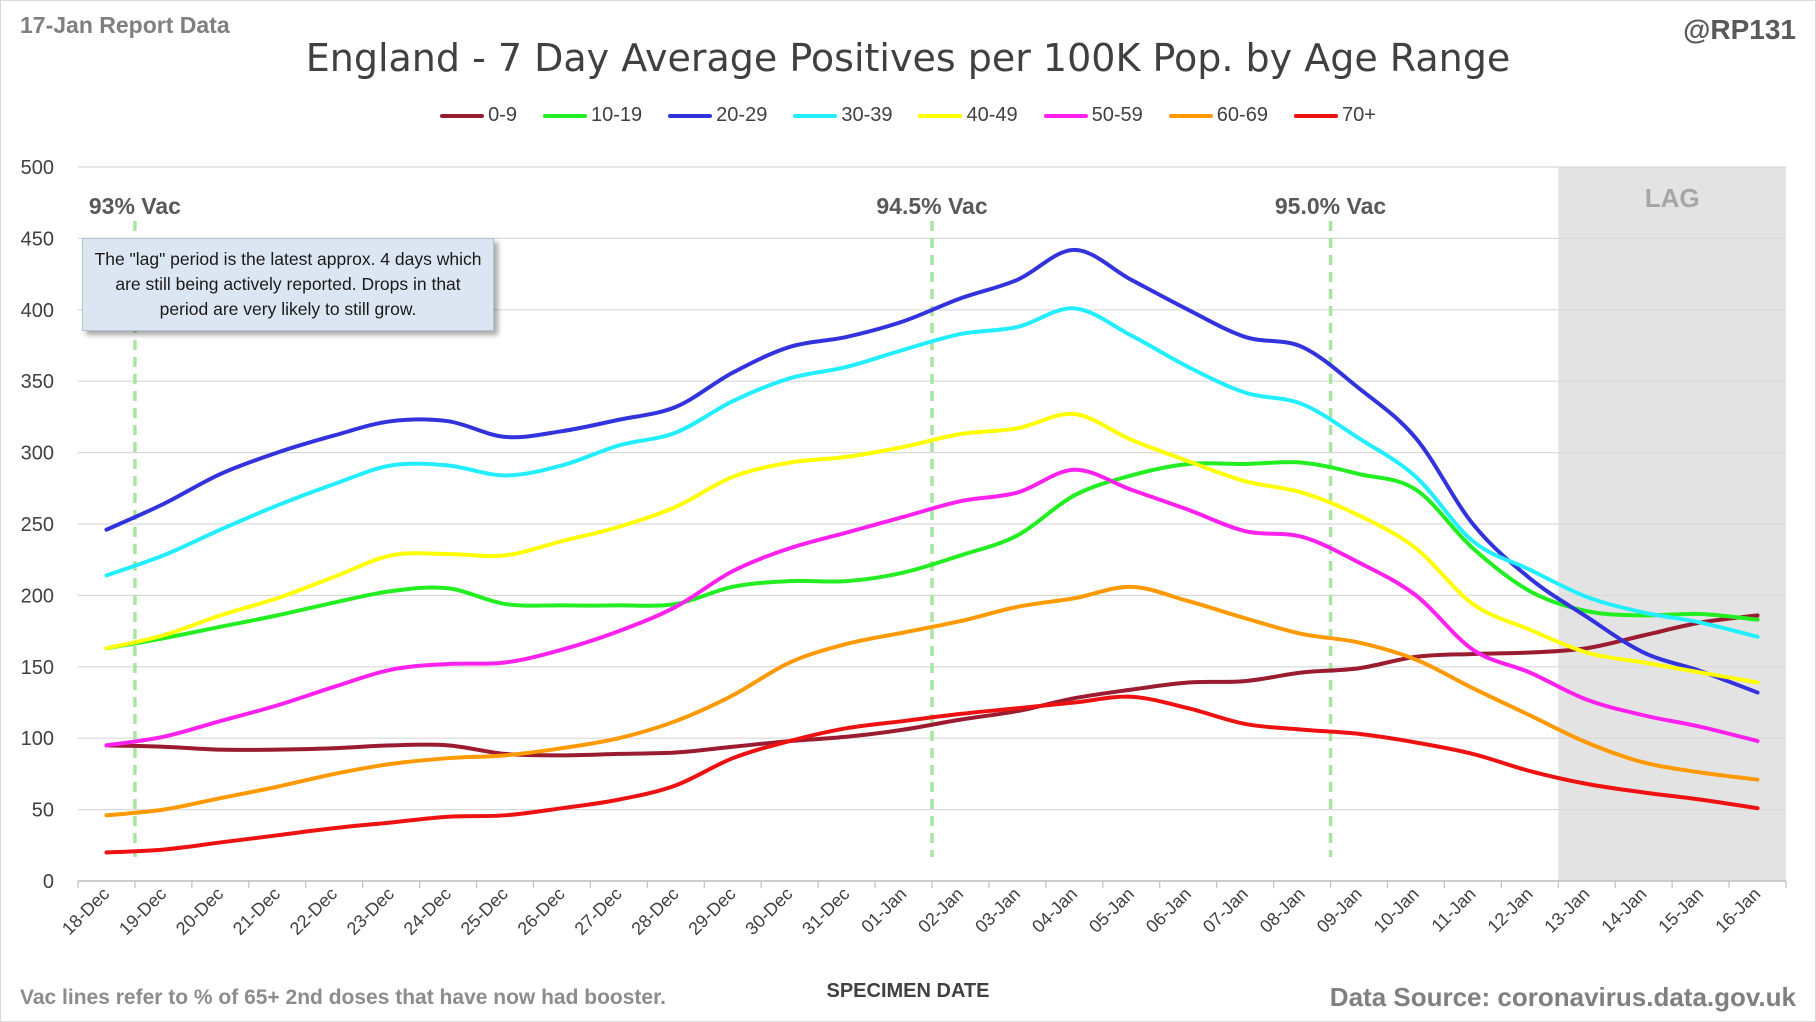 The image size is (1816, 1022). Describe the element at coordinates (1510, 910) in the screenshot. I see `x-tick-label: 12-Jan` at that location.